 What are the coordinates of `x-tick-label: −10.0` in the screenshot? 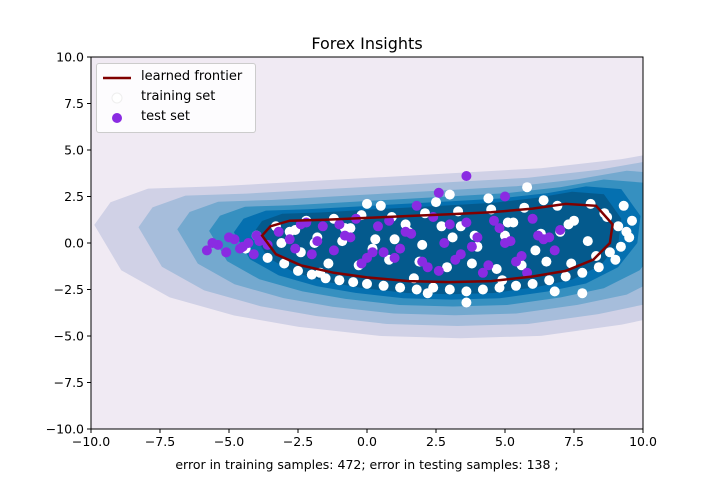 It's located at (91, 441).